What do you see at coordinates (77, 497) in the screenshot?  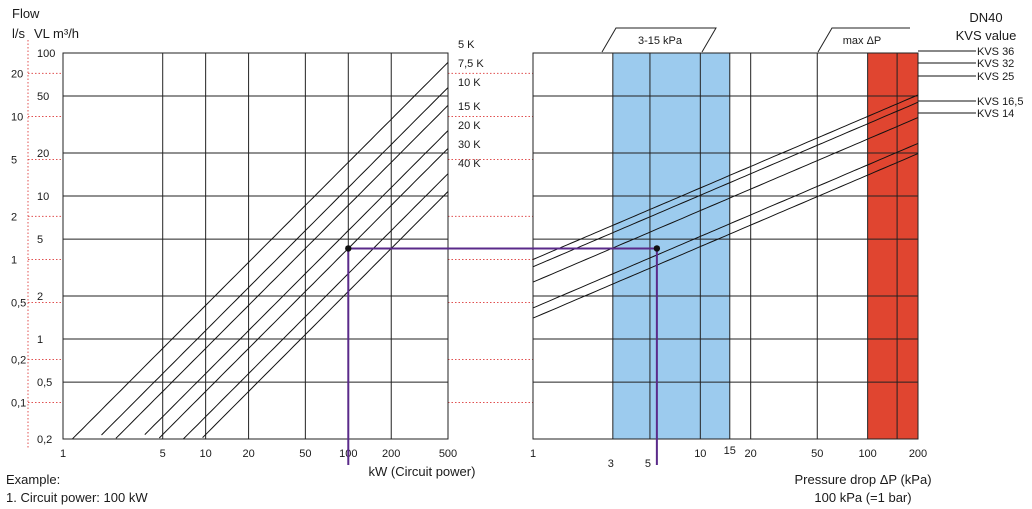 I see `example-line-1: 1. Circuit power: 100 kW` at bounding box center [77, 497].